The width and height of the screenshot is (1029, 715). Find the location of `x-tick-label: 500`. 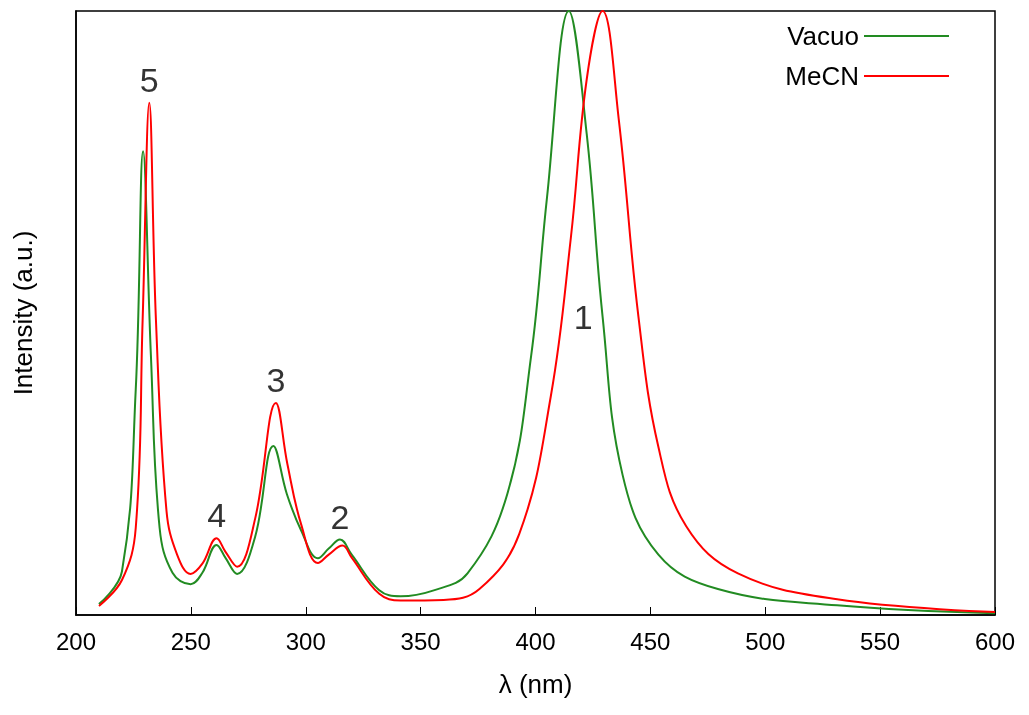

x-tick-label: 500 is located at coordinates (765, 641).